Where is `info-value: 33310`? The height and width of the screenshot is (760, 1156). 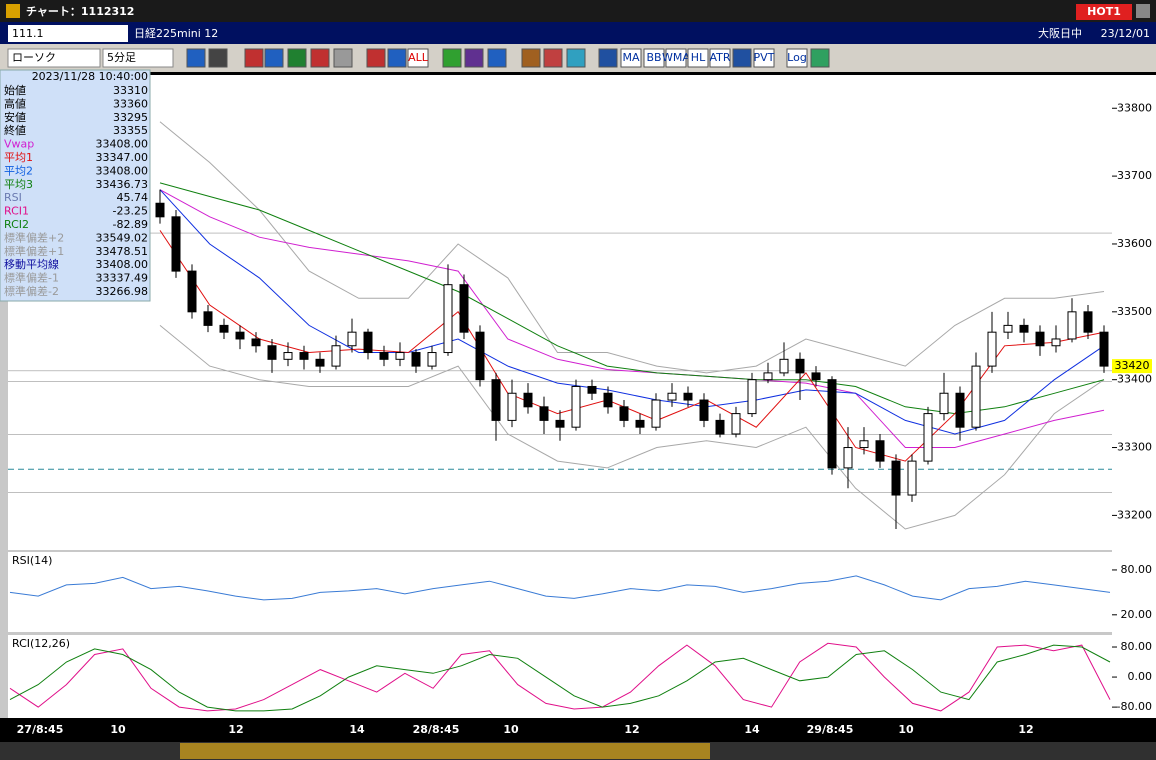 info-value: 33310 is located at coordinates (130, 90).